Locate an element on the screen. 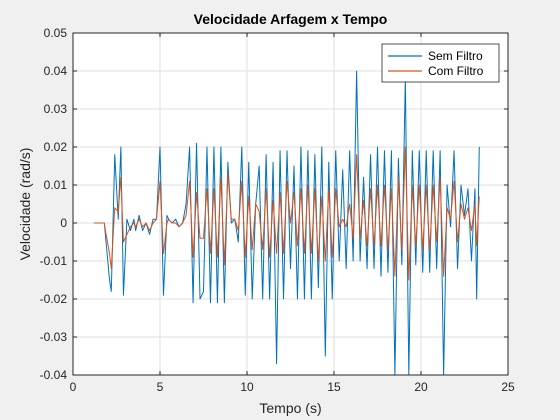  legend-label-com-filtro: Com Filtro is located at coordinates (456, 71).